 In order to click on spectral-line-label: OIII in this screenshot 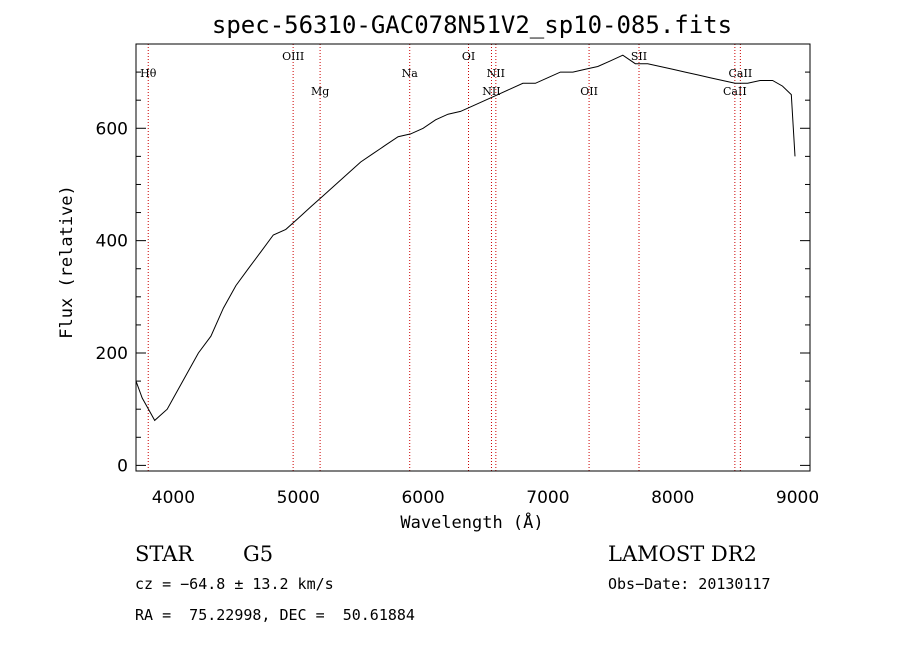, I will do `click(293, 56)`.